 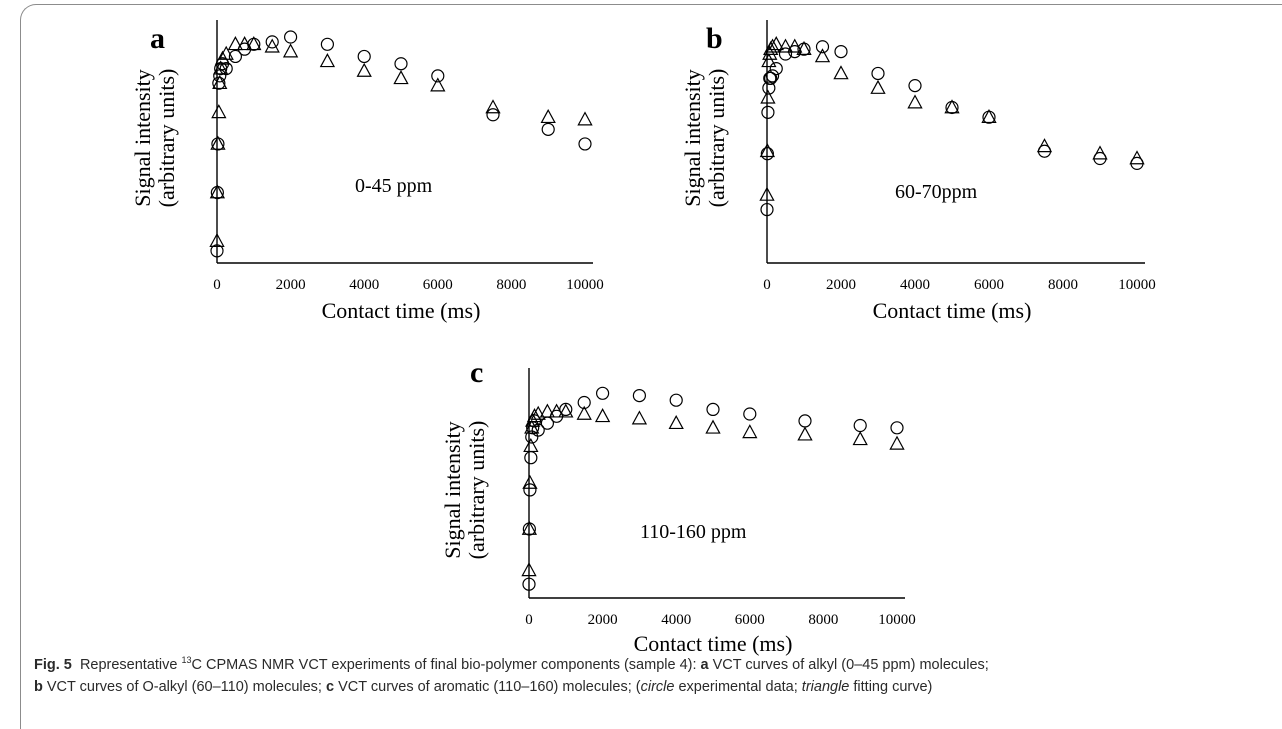 I want to click on x-axis-title: Contact time (ms), so click(x=401, y=310).